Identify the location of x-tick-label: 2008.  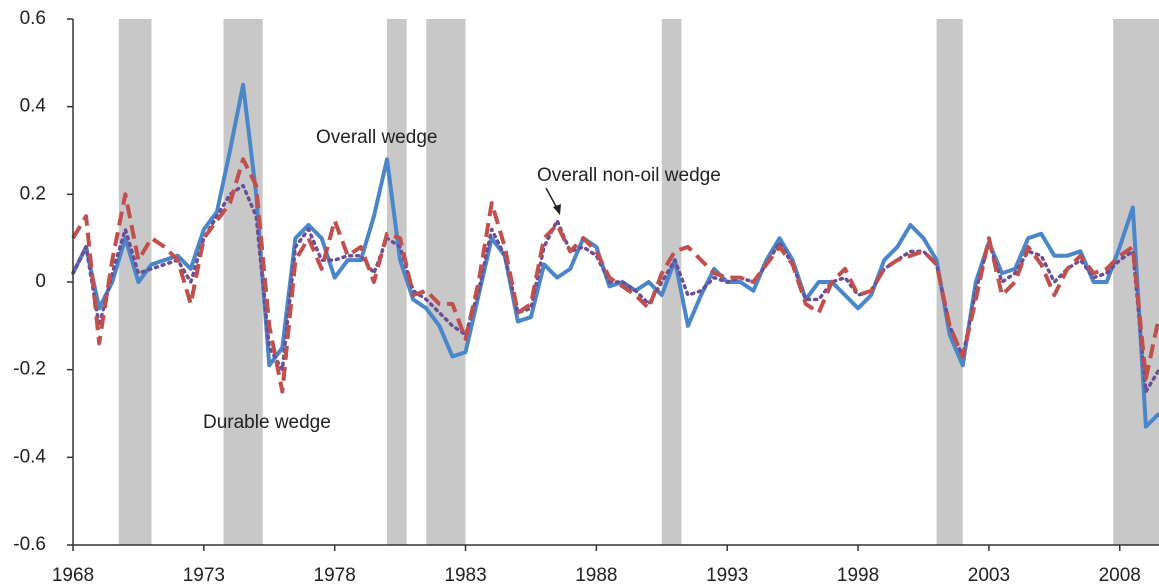
(1120, 575).